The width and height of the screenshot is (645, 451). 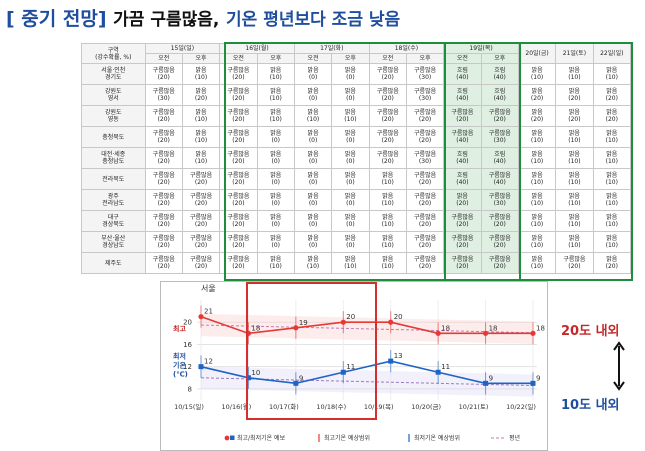 What do you see at coordinates (537, 53) in the screenshot?
I see `day-header: 20일(금)` at bounding box center [537, 53].